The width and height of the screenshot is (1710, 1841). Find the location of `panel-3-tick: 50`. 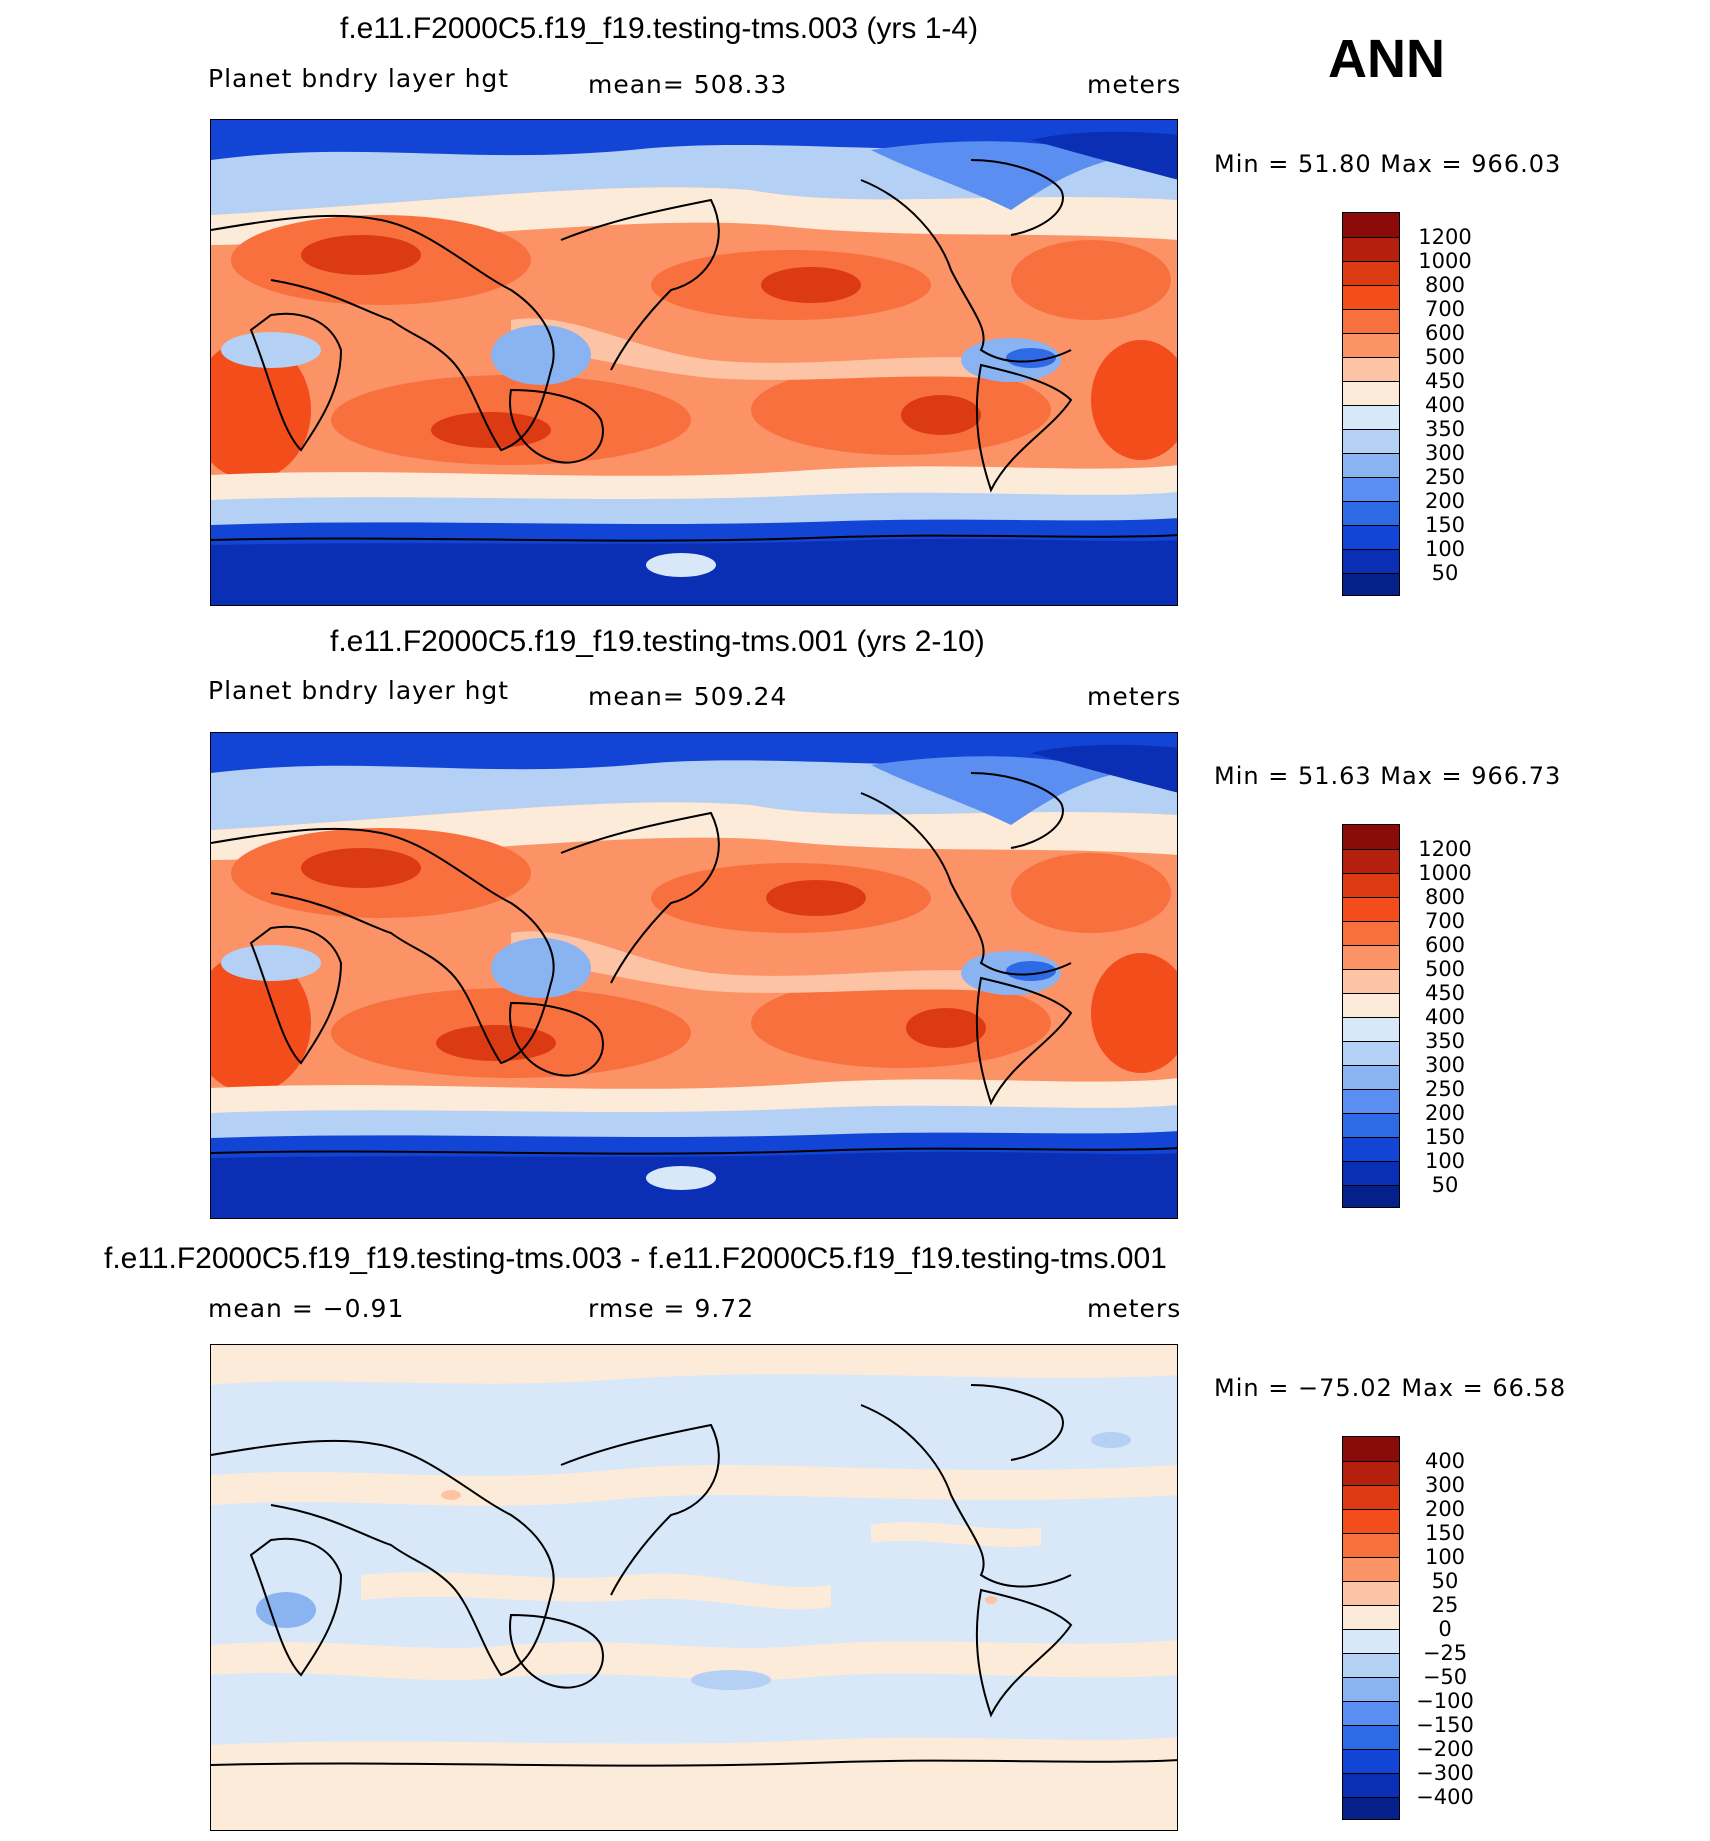

panel-3-tick: 50 is located at coordinates (1445, 1581).